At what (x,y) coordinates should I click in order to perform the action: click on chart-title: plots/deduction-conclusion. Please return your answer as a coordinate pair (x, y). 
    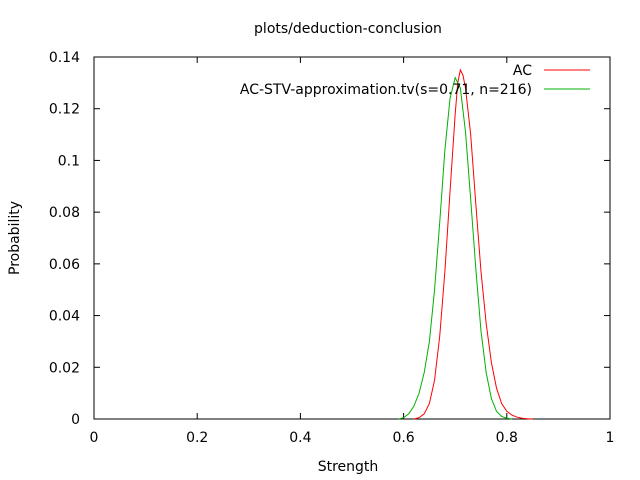
    Looking at the image, I should click on (348, 29).